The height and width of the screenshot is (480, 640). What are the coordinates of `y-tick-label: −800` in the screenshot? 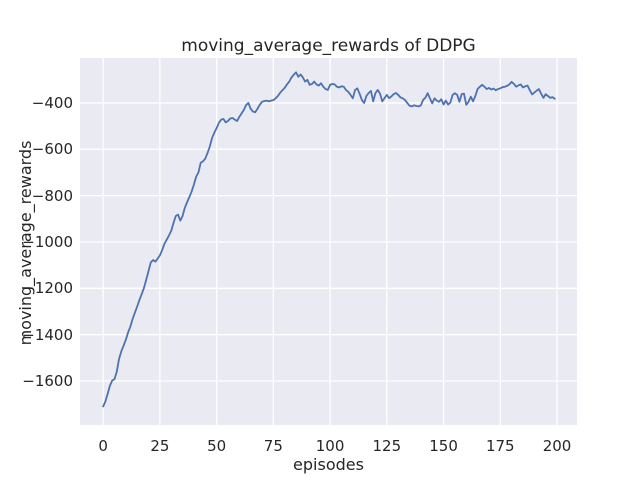 It's located at (52, 195).